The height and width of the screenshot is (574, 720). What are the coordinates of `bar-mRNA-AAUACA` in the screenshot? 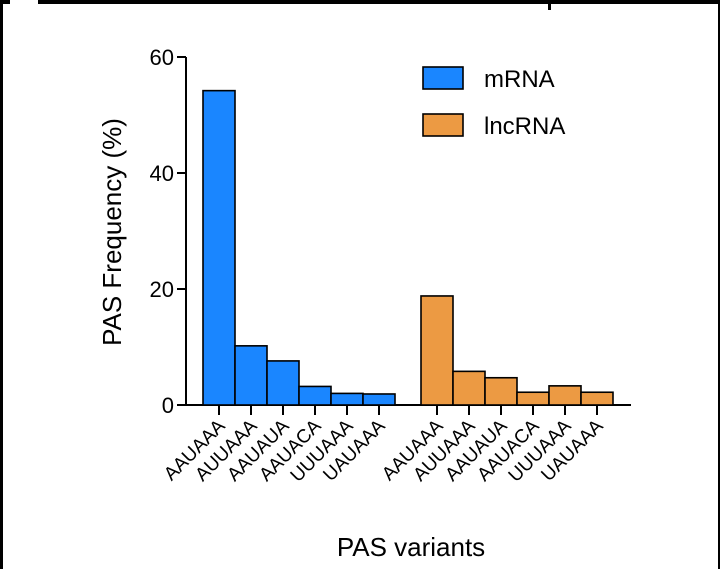 It's located at (315, 395).